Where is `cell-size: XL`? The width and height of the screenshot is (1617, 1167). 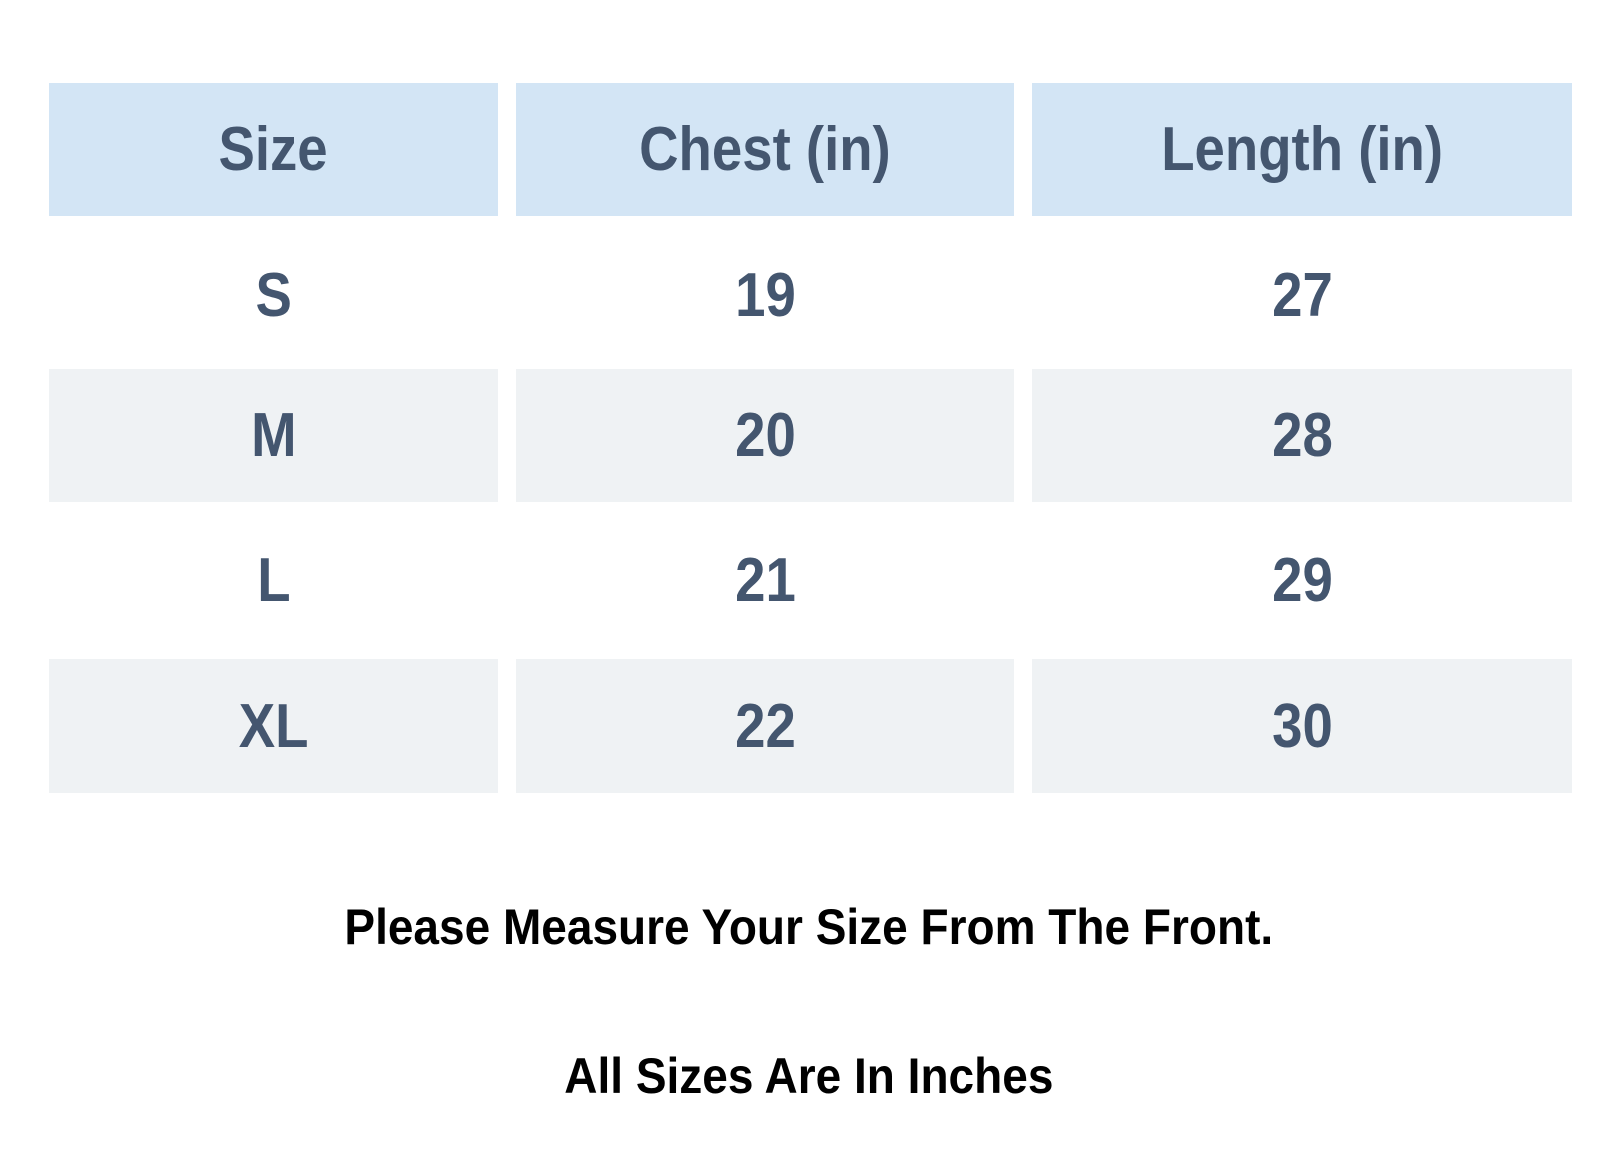
cell-size: XL is located at coordinates (273, 726).